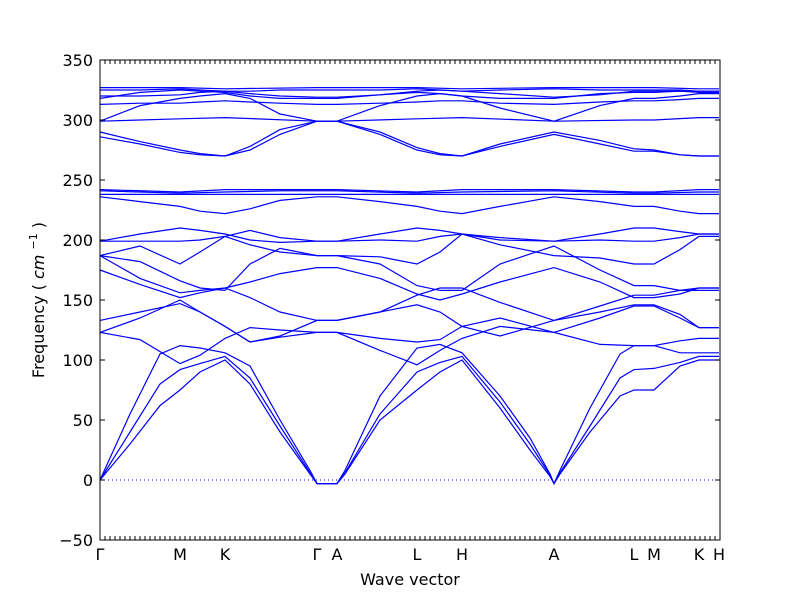  Describe the element at coordinates (33, 241) in the screenshot. I see `y-axis-unit-exponent: −1` at that location.